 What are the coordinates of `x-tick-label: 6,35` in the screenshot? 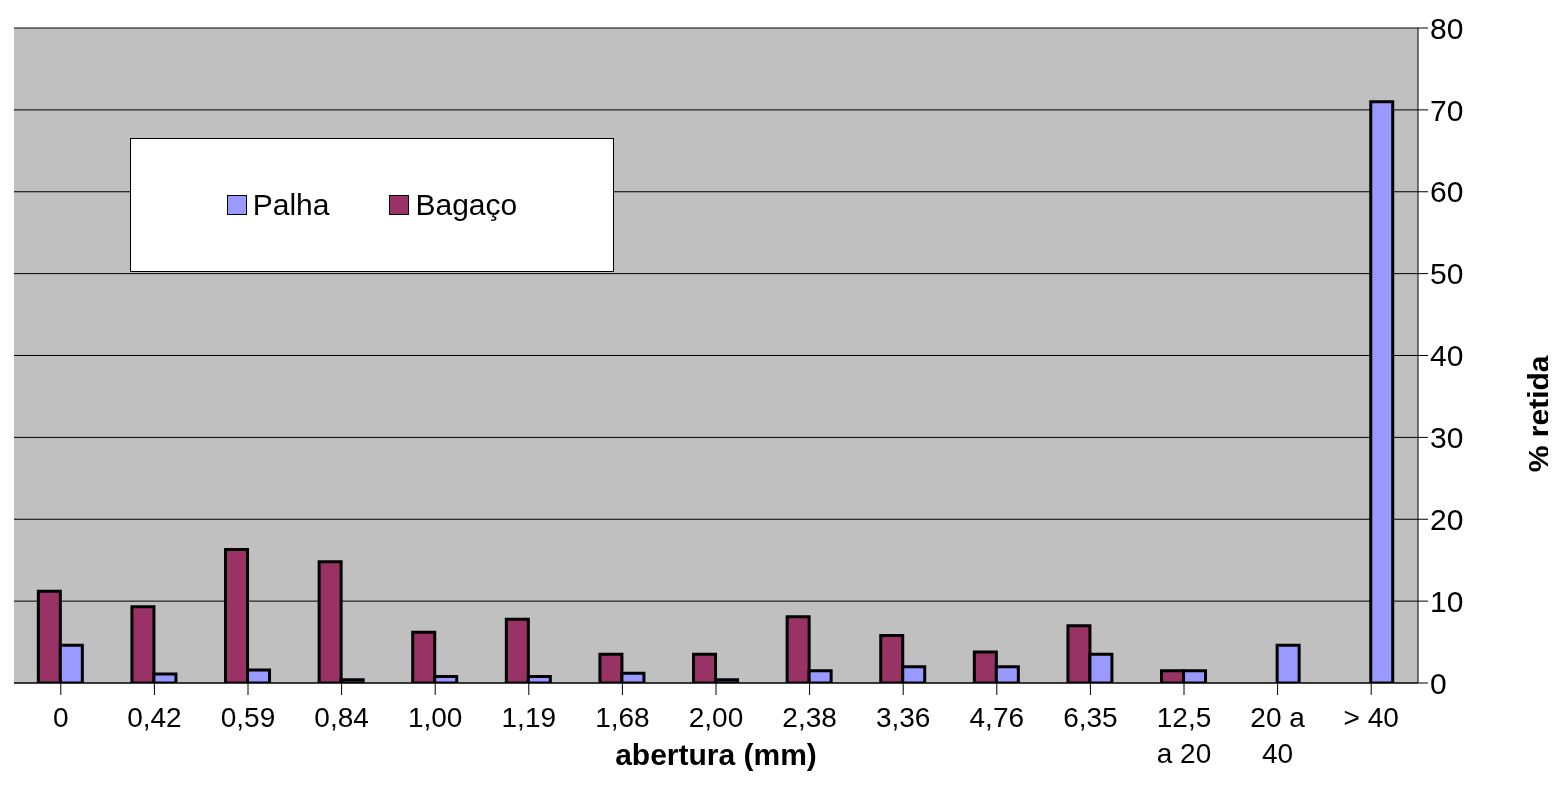 It's located at (1090, 717).